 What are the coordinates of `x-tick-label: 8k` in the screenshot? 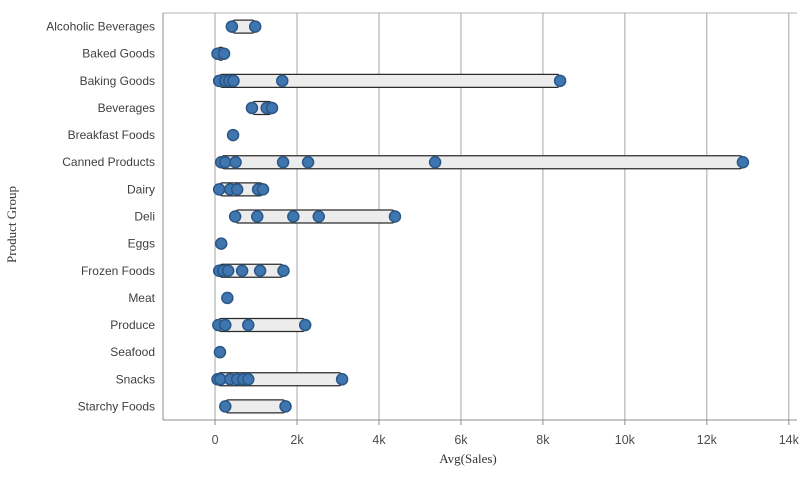 It's located at (543, 440).